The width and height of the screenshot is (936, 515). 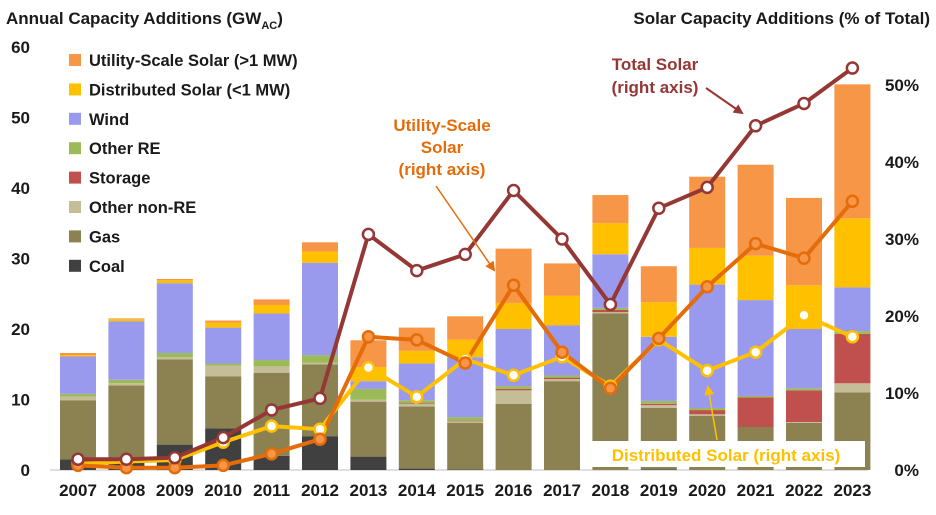 What do you see at coordinates (223, 490) in the screenshot?
I see `x-tick-label: 2010` at bounding box center [223, 490].